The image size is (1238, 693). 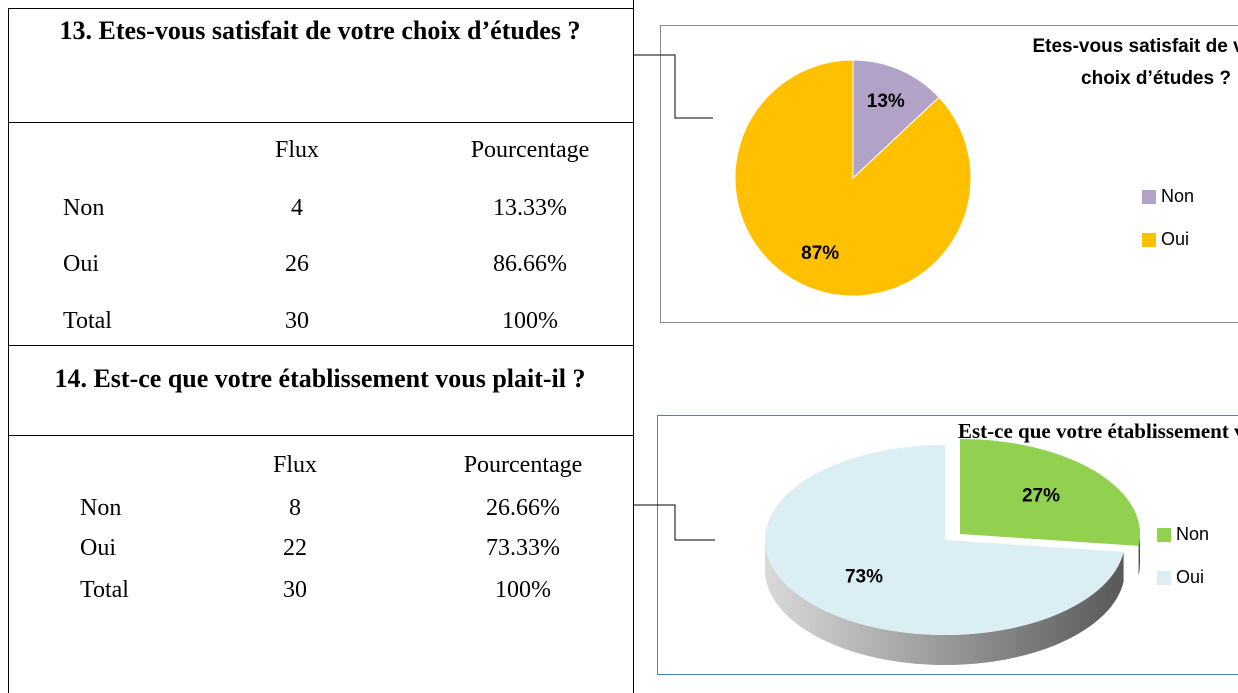 What do you see at coordinates (523, 508) in the screenshot?
I see `cell: 26.66%` at bounding box center [523, 508].